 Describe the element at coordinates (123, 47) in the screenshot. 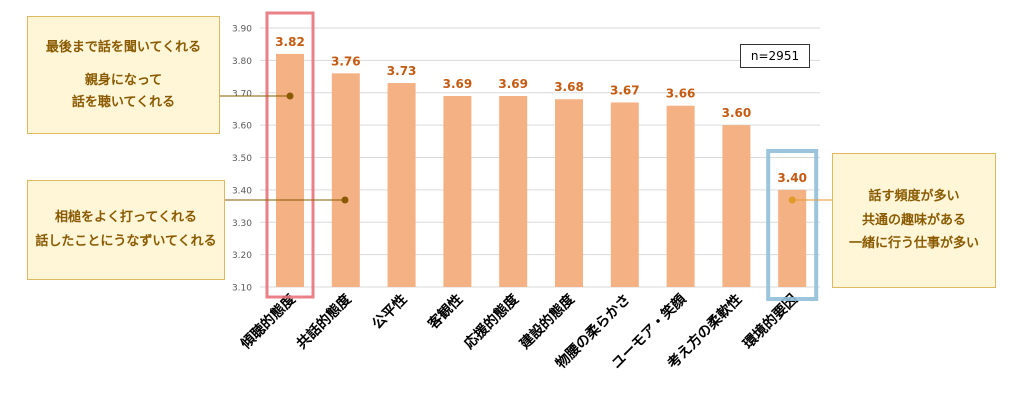

I see `callout-top-left-line-1: 最後まで話を聞いてくれる` at that location.